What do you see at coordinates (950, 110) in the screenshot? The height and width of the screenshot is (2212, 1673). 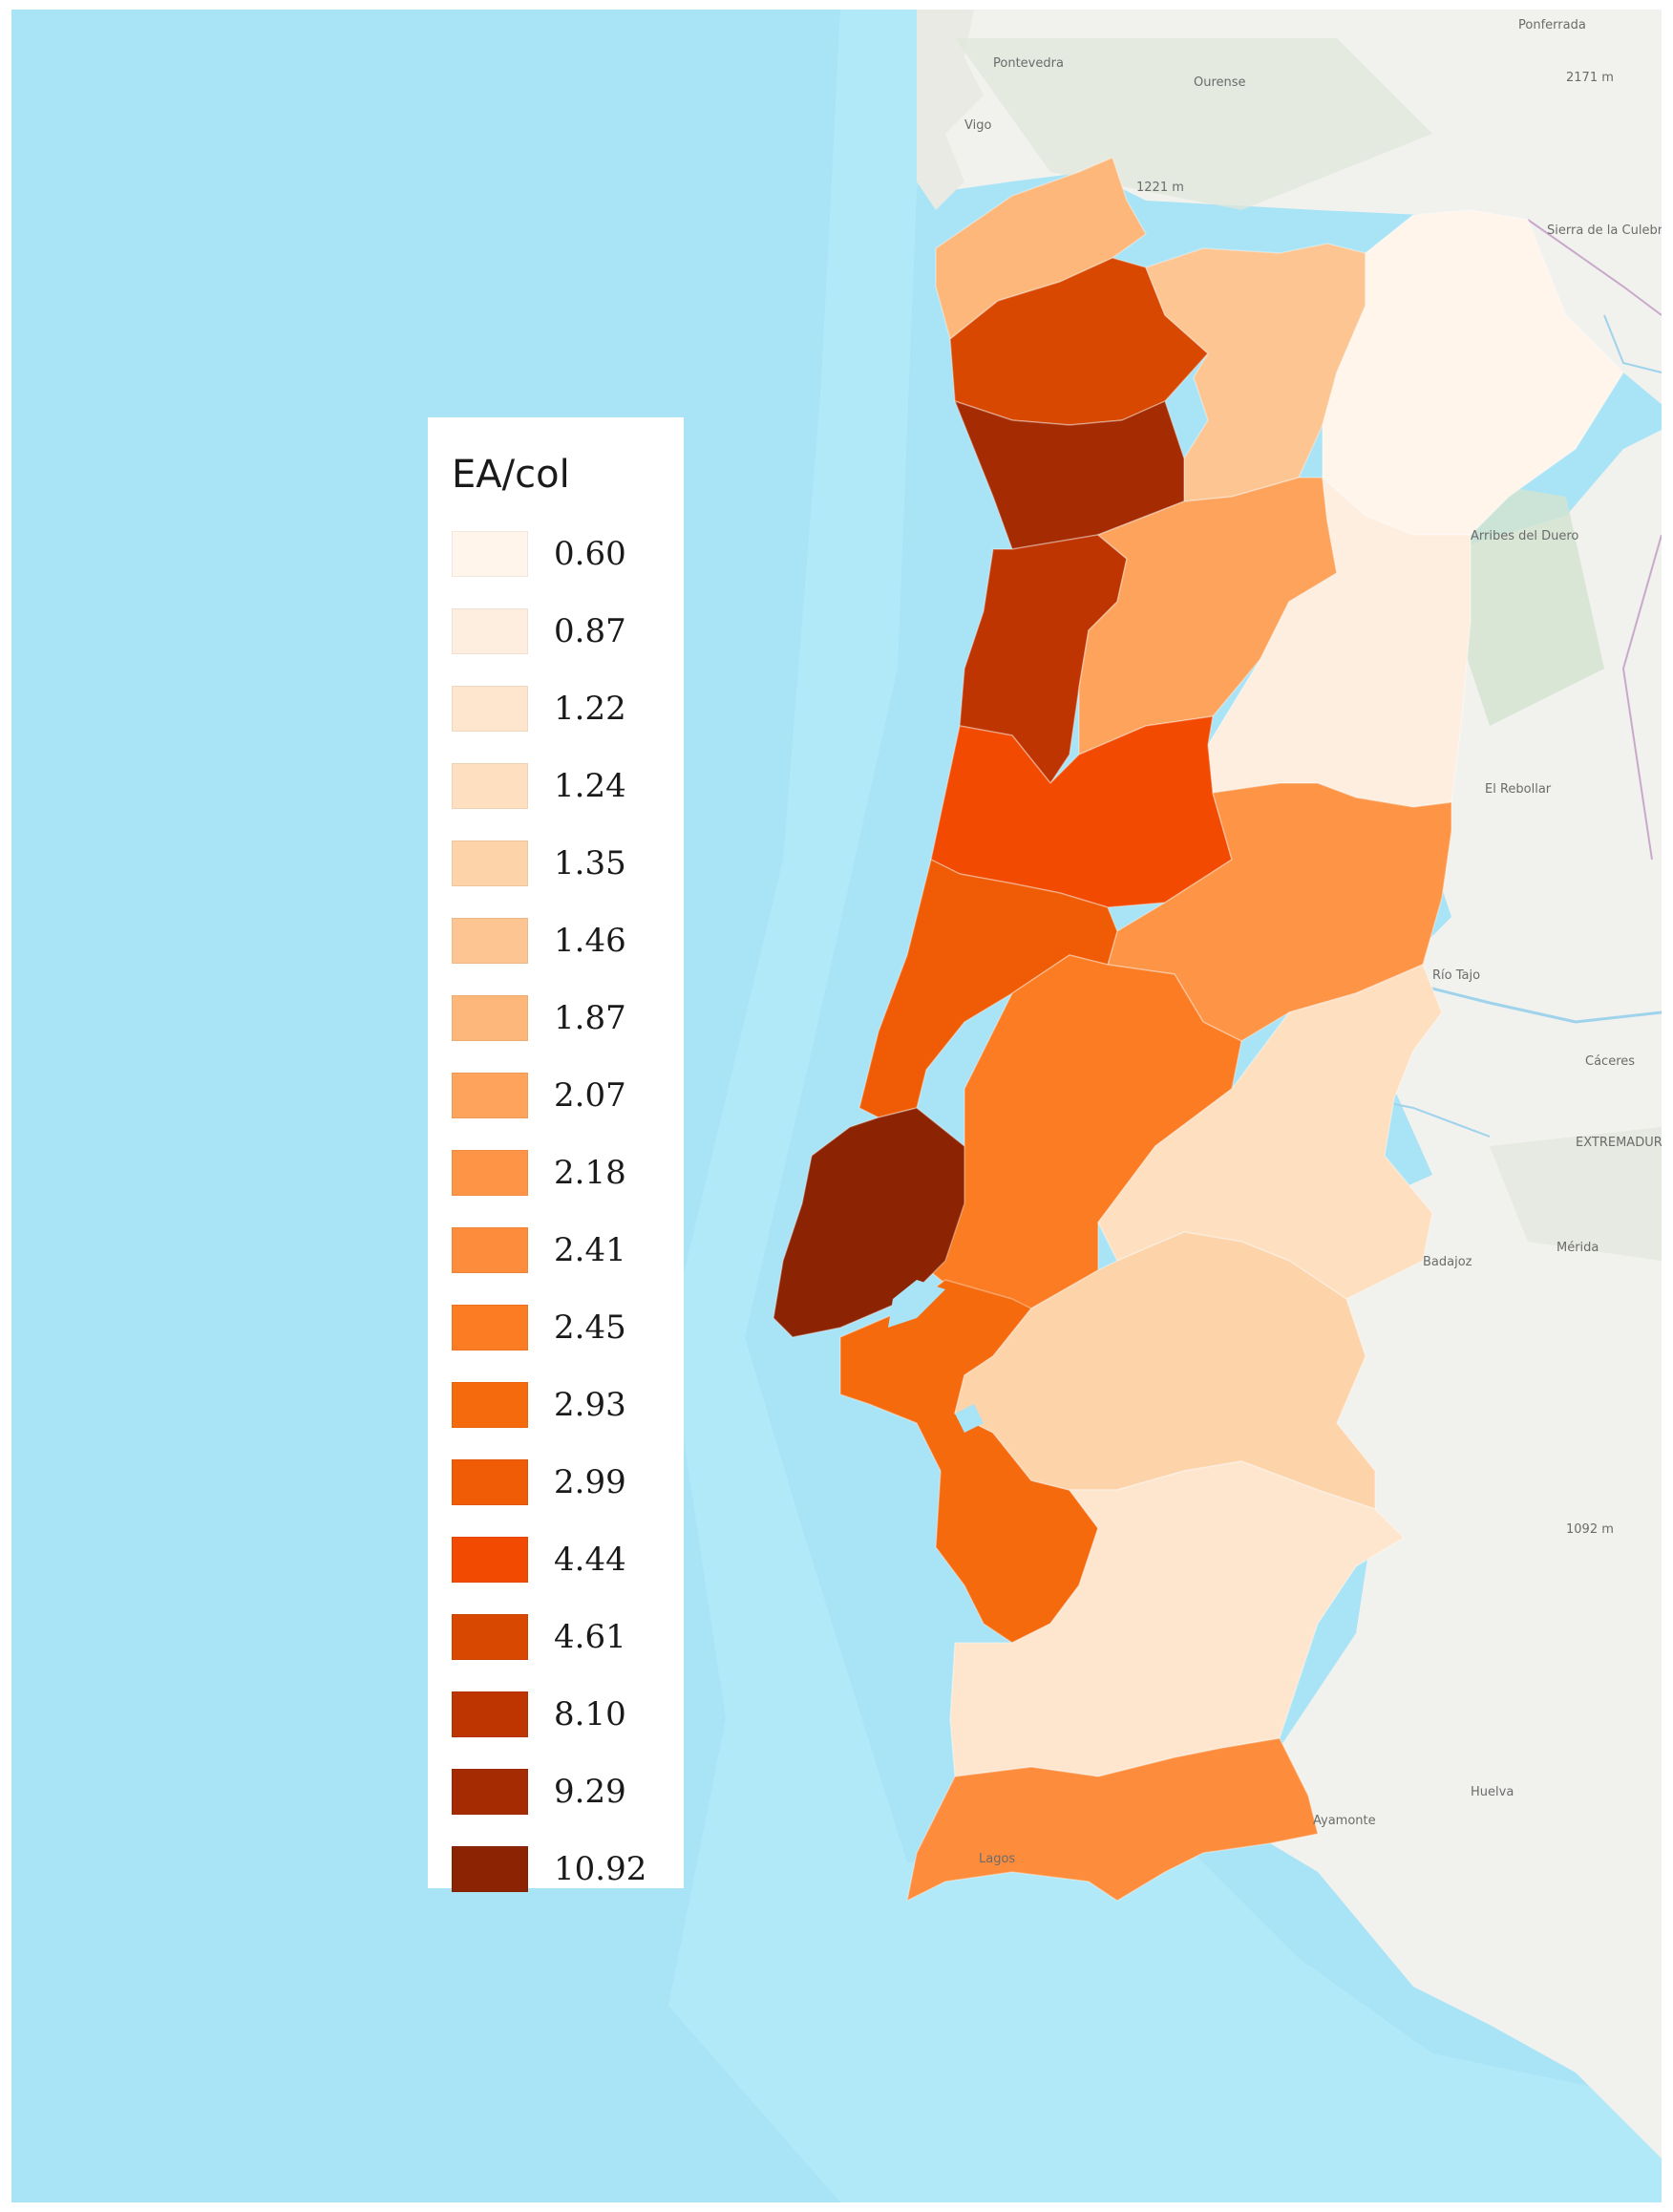 I see `galicia-land` at bounding box center [950, 110].